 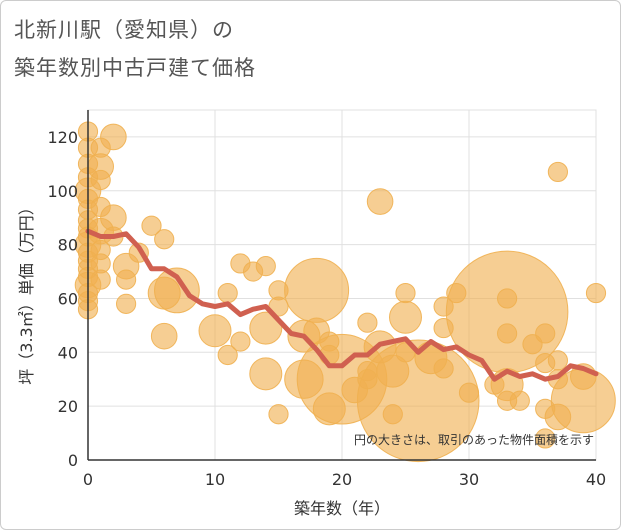 What do you see at coordinates (88, 479) in the screenshot?
I see `x-tick-label: 0` at bounding box center [88, 479].